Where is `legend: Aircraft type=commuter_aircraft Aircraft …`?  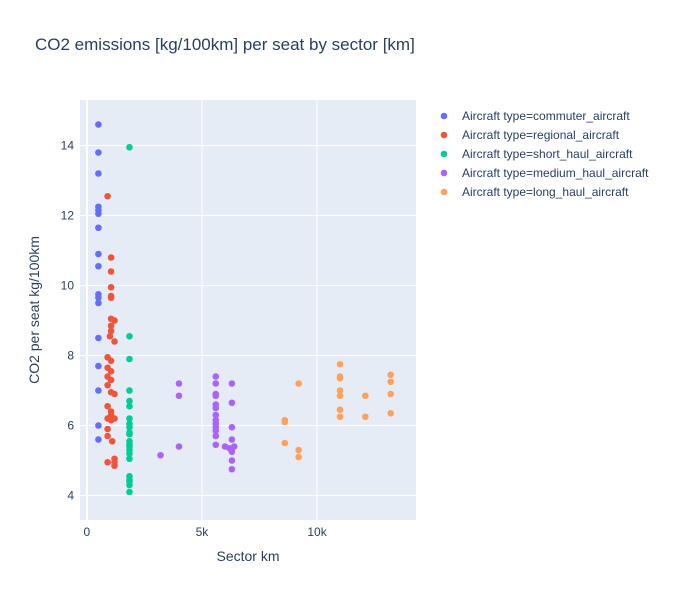
legend: Aircraft type=commuter_aircraft Aircraft … is located at coordinates (544, 154).